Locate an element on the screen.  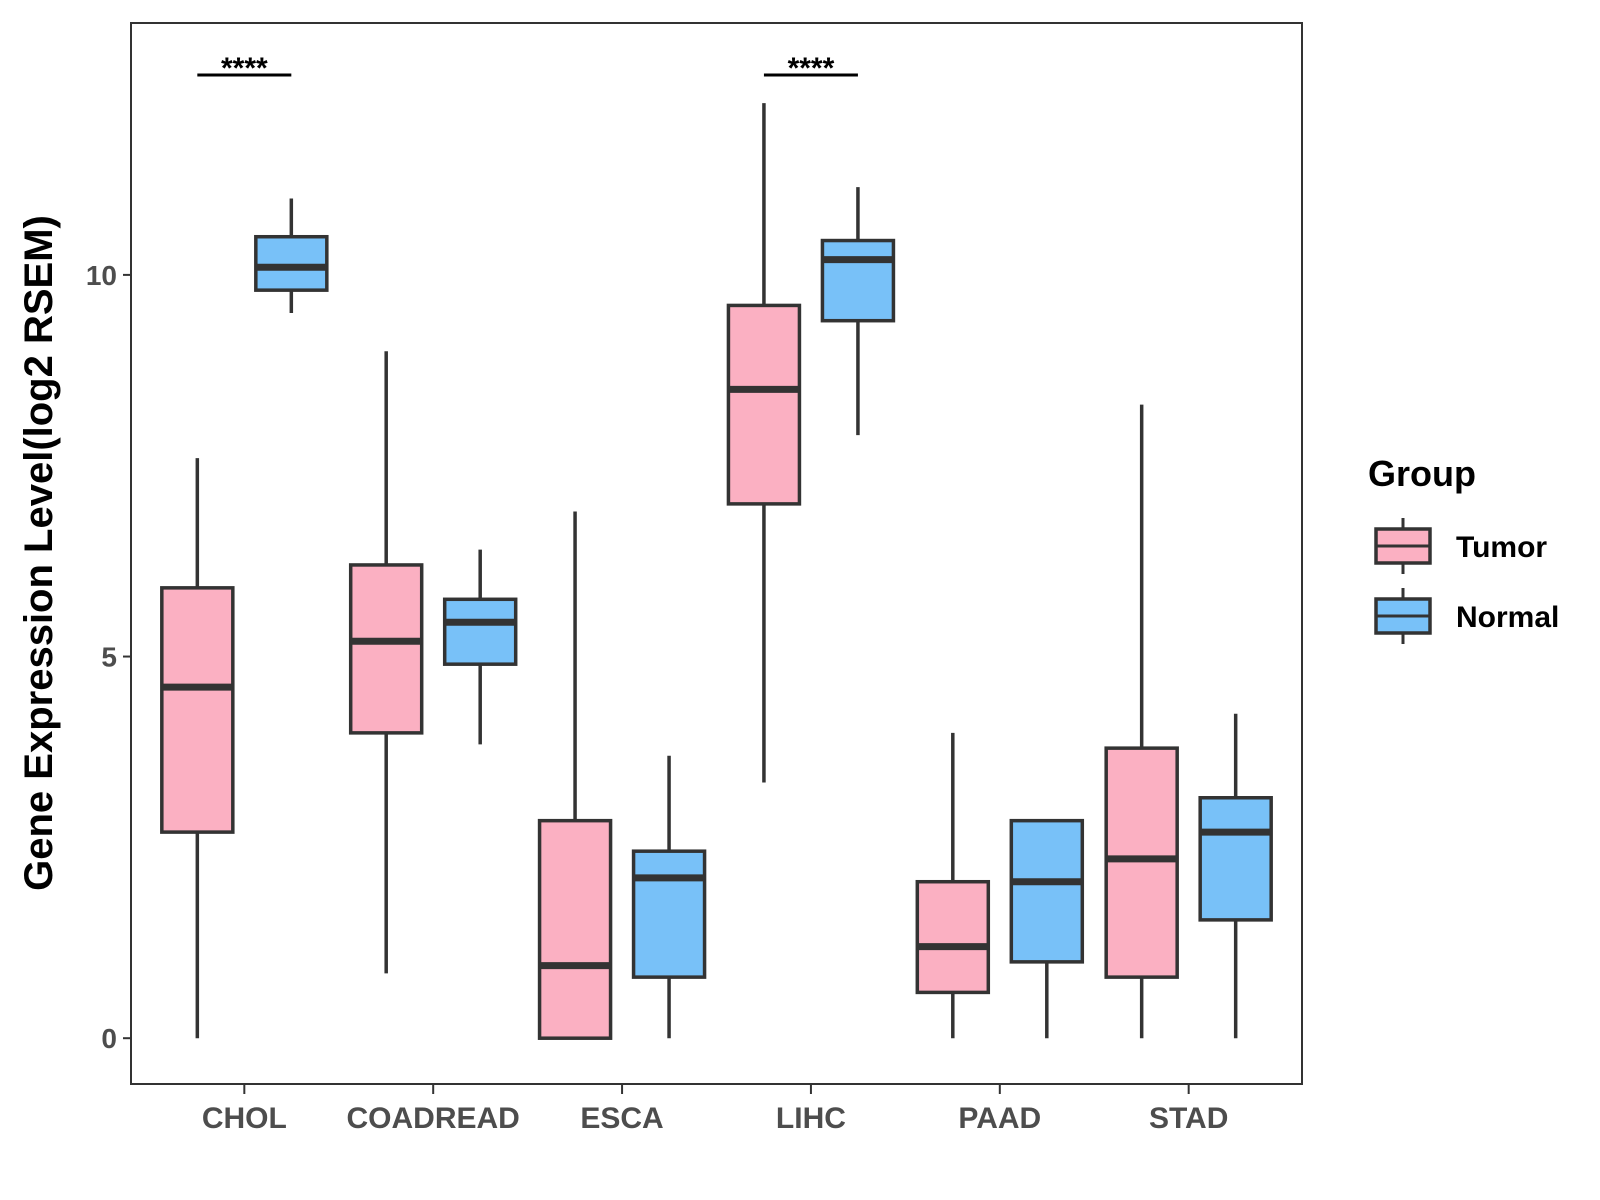
box-body-normal-chol is located at coordinates (291, 263).